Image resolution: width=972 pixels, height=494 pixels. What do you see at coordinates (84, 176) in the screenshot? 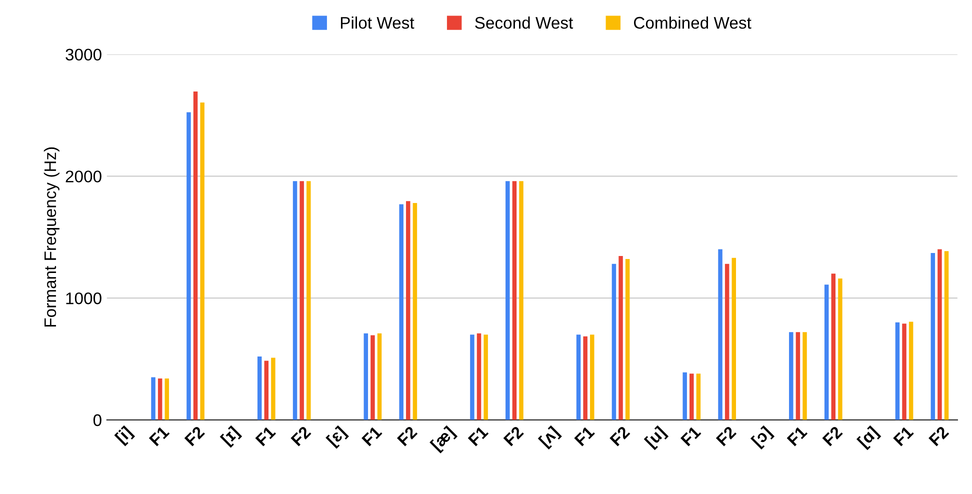
I see `y-tick-label: 2000` at bounding box center [84, 176].